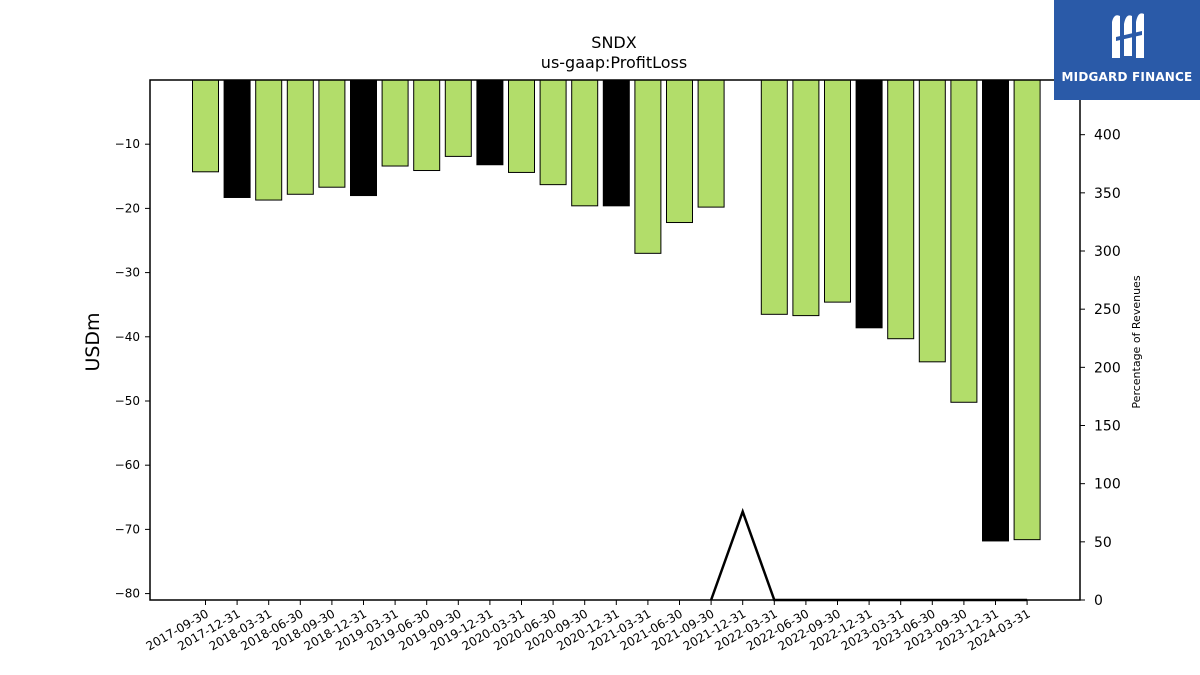 Image resolution: width=1200 pixels, height=675 pixels. What do you see at coordinates (1098, 601) in the screenshot?
I see `y2-tick-label: 0` at bounding box center [1098, 601].